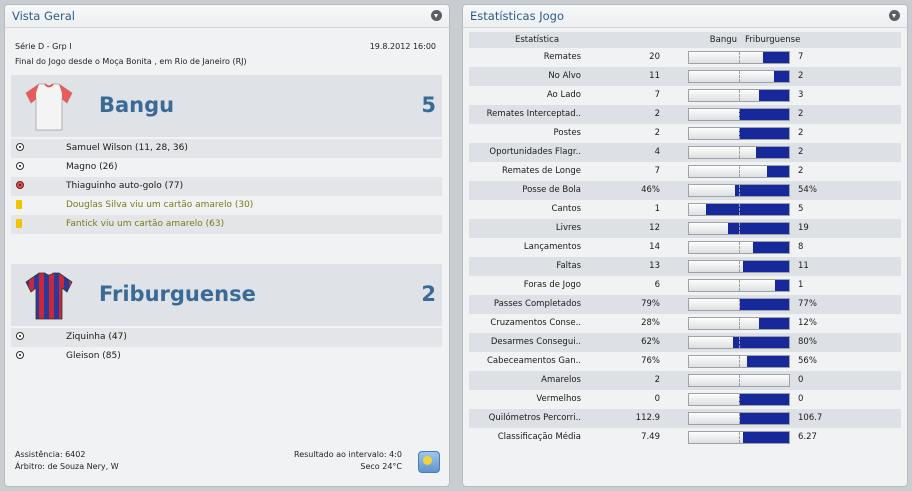 This screenshot has width=912, height=491. What do you see at coordinates (226, 337) in the screenshot?
I see `event-row: Ziquinha (47)` at bounding box center [226, 337].